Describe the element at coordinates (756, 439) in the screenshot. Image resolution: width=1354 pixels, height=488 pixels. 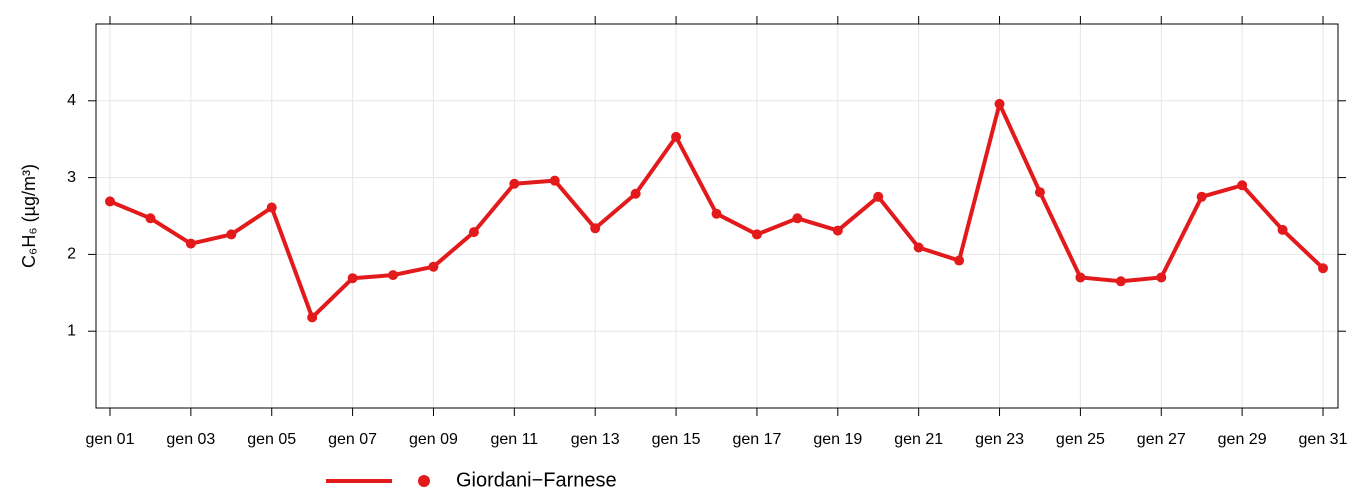
I see `x-tick-label: gen 17` at that location.